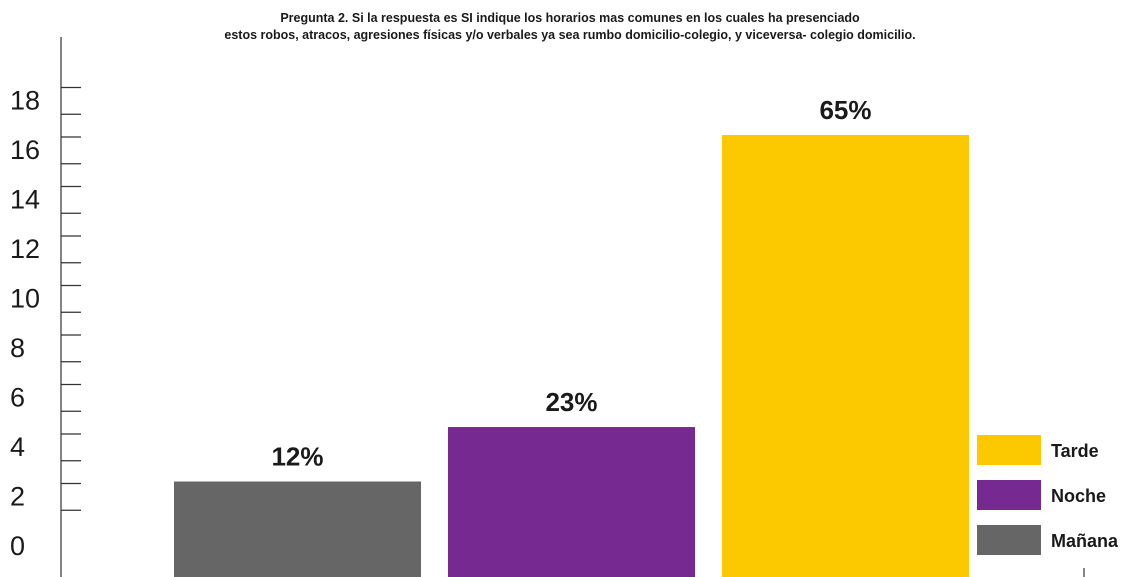 This screenshot has height=577, width=1132. I want to click on y-tick-label: 14, so click(25, 200).